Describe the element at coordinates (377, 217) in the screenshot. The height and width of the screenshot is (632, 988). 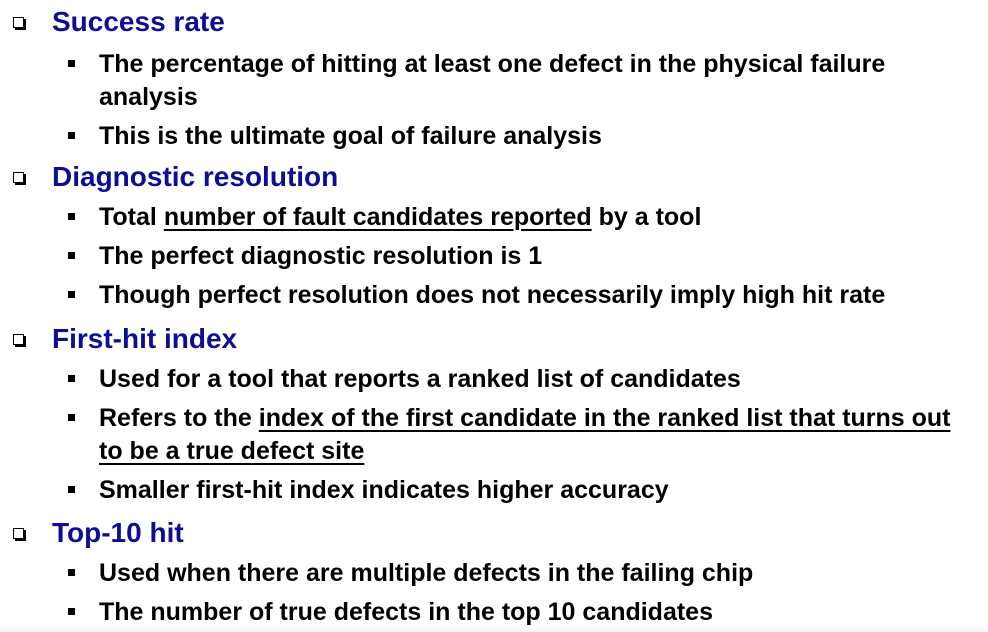
I see `item-text-underlined: number of fault candidates reported` at that location.